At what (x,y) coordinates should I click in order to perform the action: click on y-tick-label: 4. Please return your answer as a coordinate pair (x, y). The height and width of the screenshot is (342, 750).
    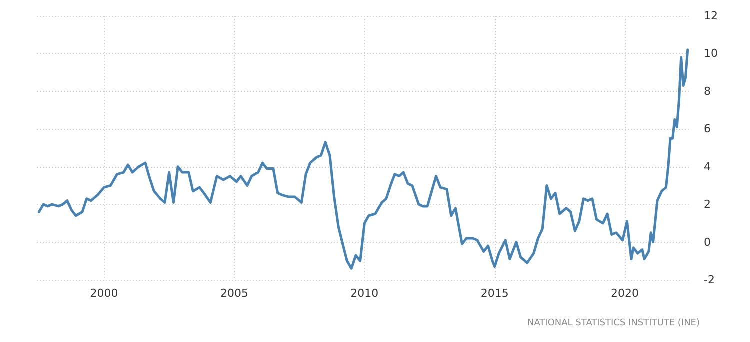
    Looking at the image, I should click on (707, 167).